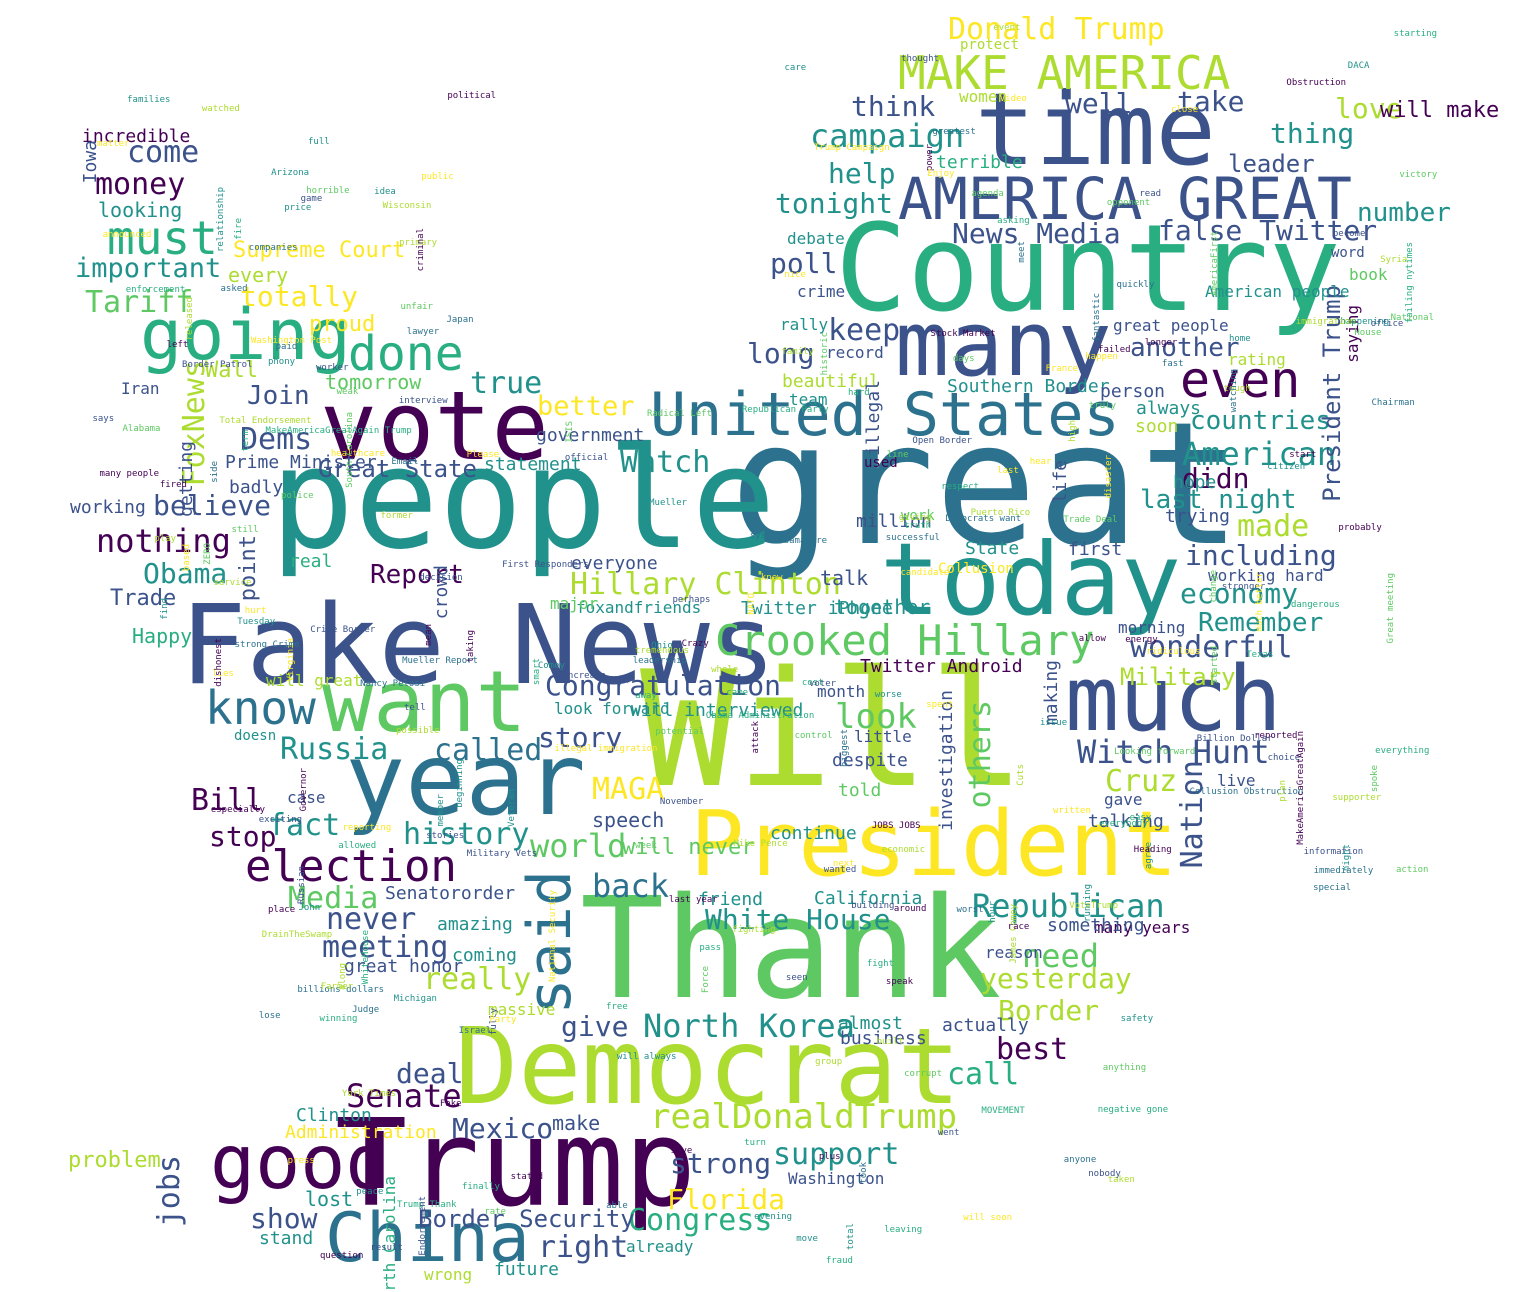  What do you see at coordinates (693, 900) in the screenshot?
I see `small-word: last year` at bounding box center [693, 900].